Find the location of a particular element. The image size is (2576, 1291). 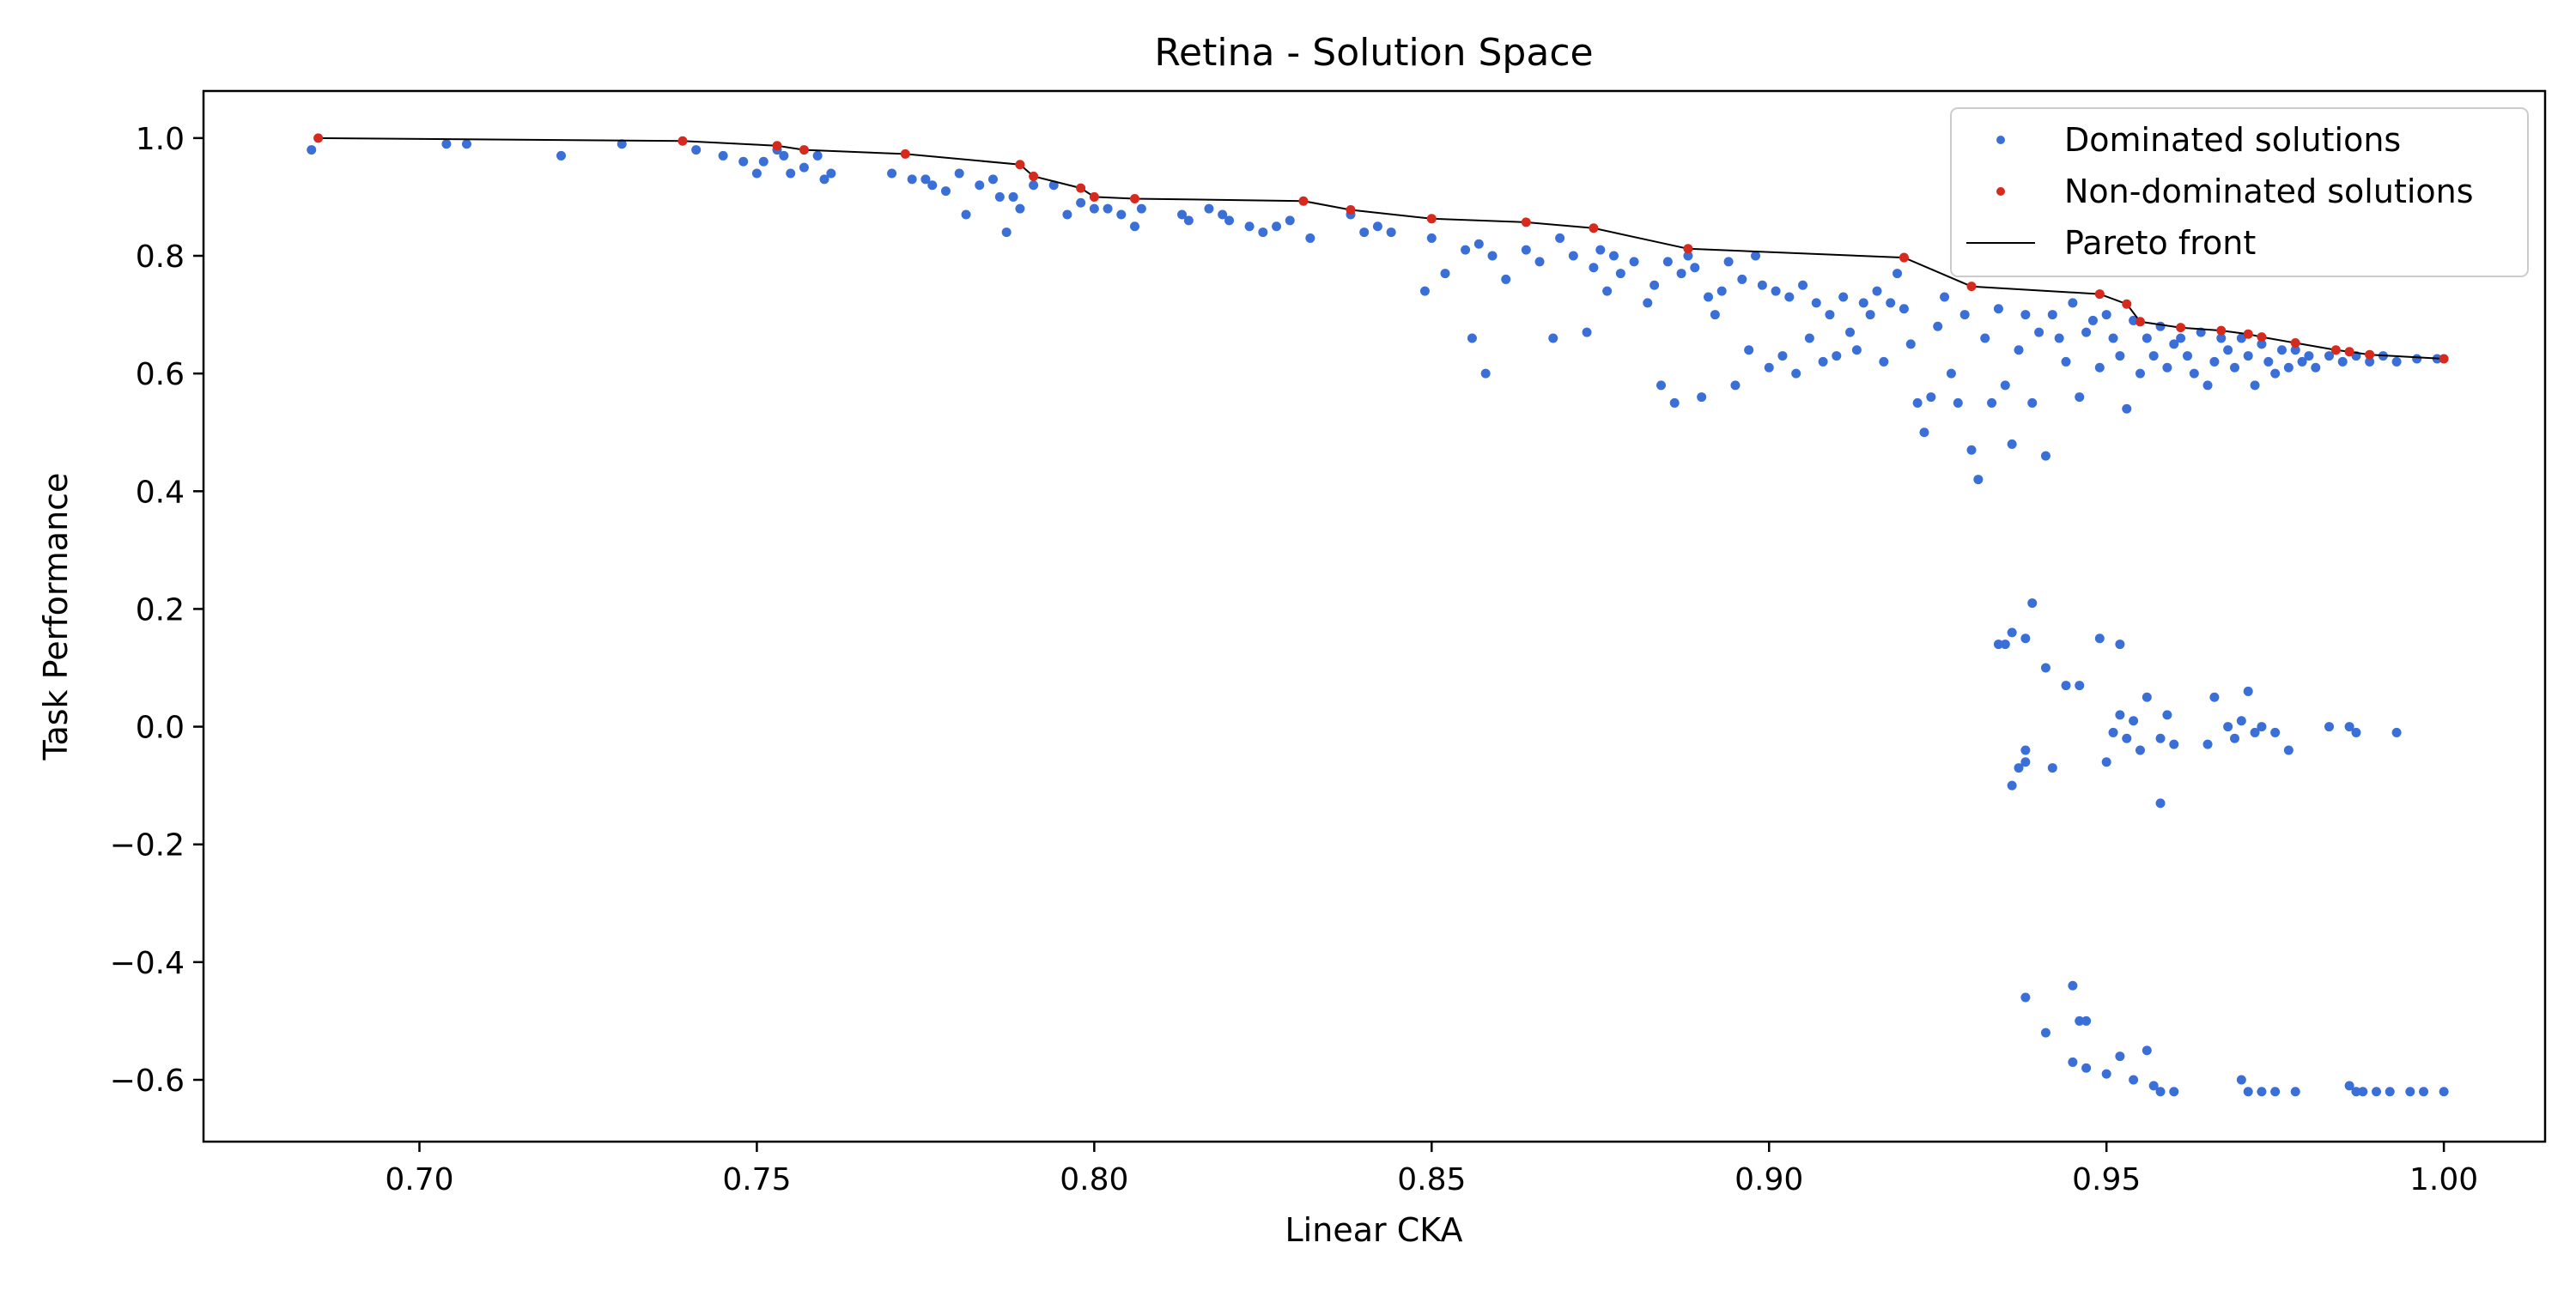

legend-box is located at coordinates (2239, 192).